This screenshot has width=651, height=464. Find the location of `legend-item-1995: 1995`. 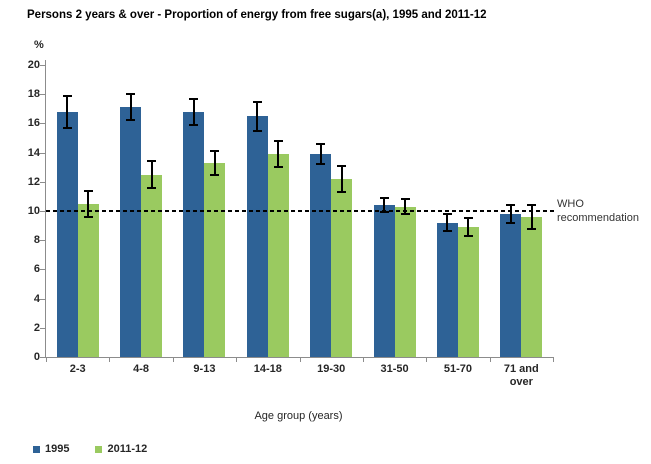

legend-item-1995: 1995 is located at coordinates (51, 449).